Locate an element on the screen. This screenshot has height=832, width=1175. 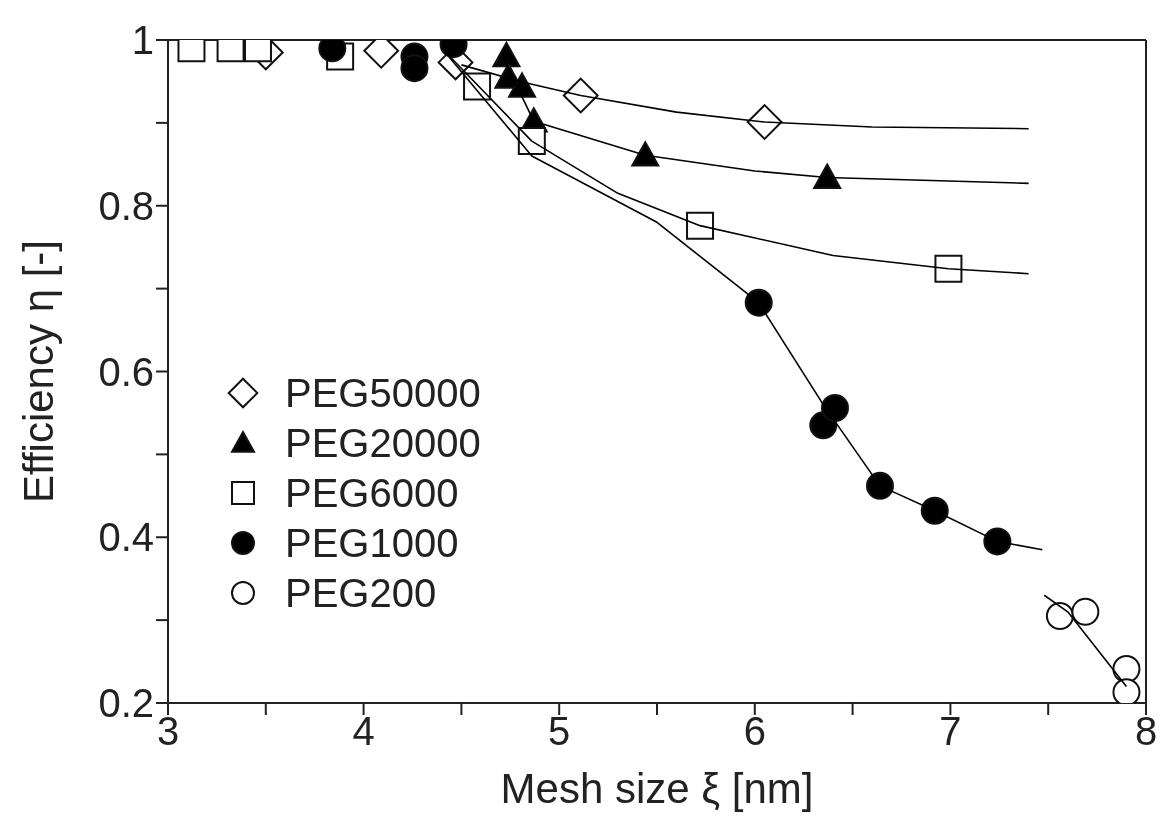
x-tick-label: 8 is located at coordinates (1146, 731).